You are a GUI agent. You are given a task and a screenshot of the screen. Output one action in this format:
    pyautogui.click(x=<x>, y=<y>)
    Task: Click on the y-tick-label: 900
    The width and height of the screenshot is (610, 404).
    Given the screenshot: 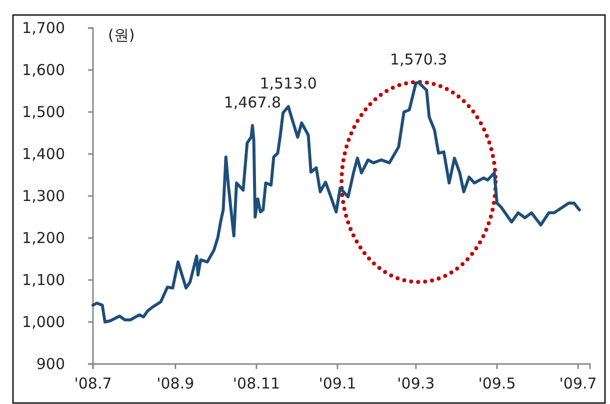 What is the action you would take?
    pyautogui.click(x=50, y=363)
    